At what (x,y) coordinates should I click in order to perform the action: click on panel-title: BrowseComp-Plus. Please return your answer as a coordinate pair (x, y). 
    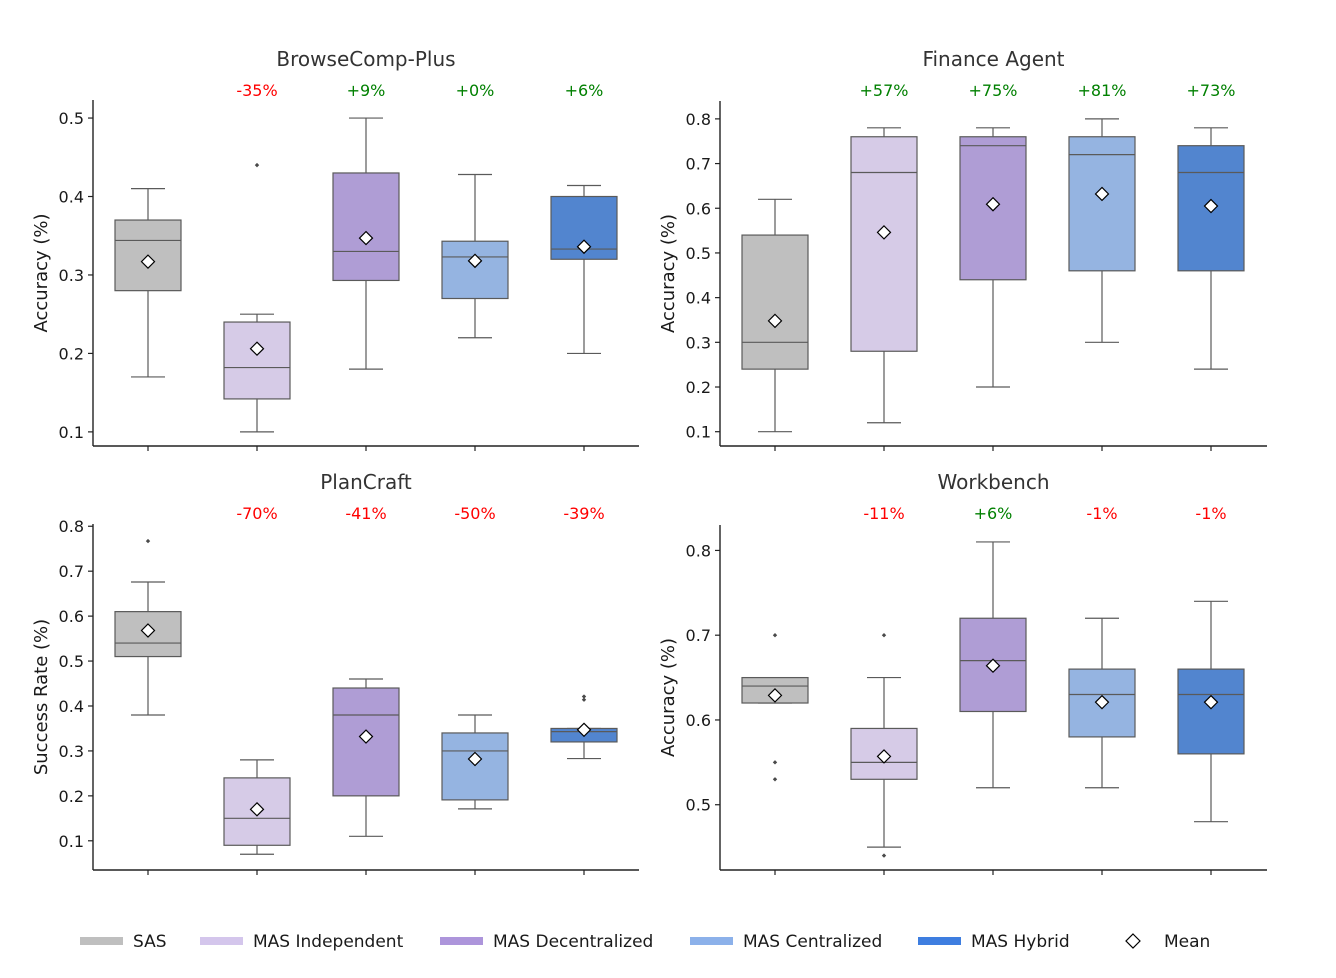
    Looking at the image, I should click on (365, 59).